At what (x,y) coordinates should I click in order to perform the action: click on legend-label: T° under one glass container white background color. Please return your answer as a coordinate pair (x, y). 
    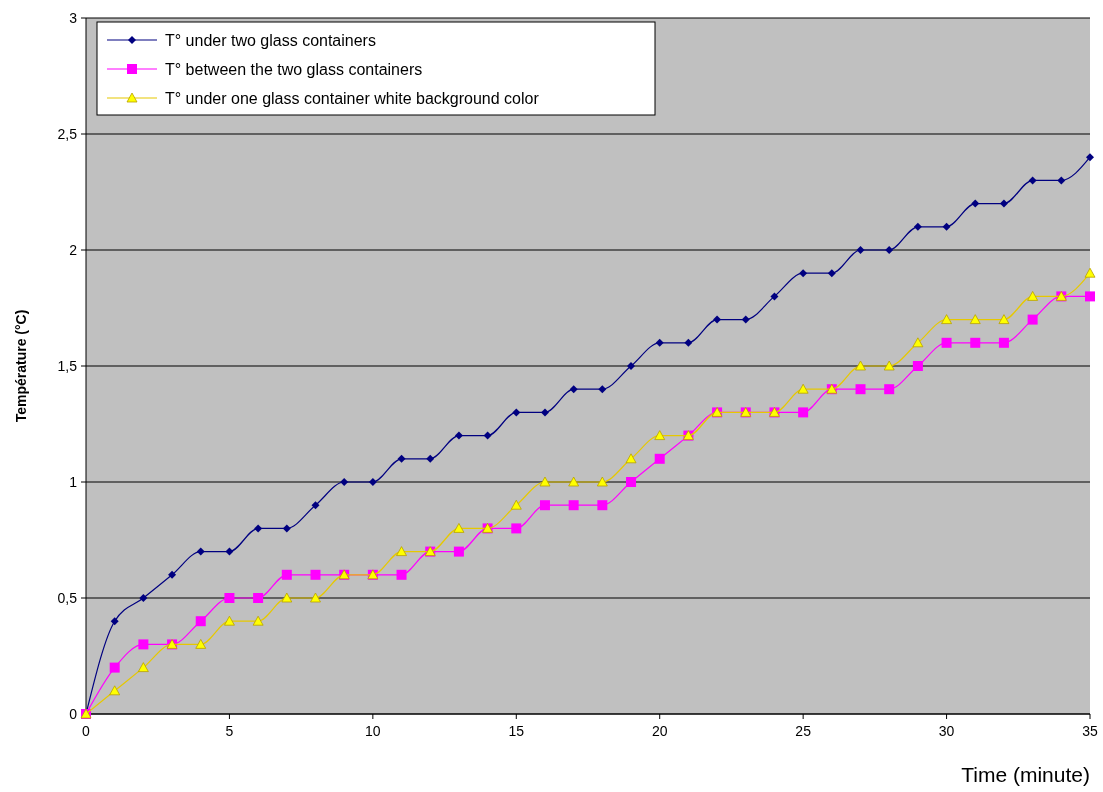
    Looking at the image, I should click on (352, 98).